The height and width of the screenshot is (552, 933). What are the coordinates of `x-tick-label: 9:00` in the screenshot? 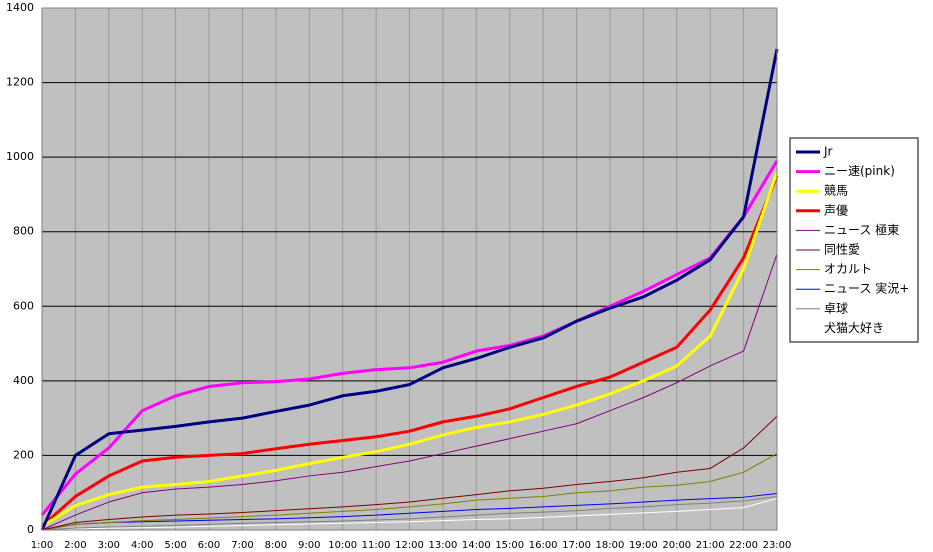 It's located at (309, 545).